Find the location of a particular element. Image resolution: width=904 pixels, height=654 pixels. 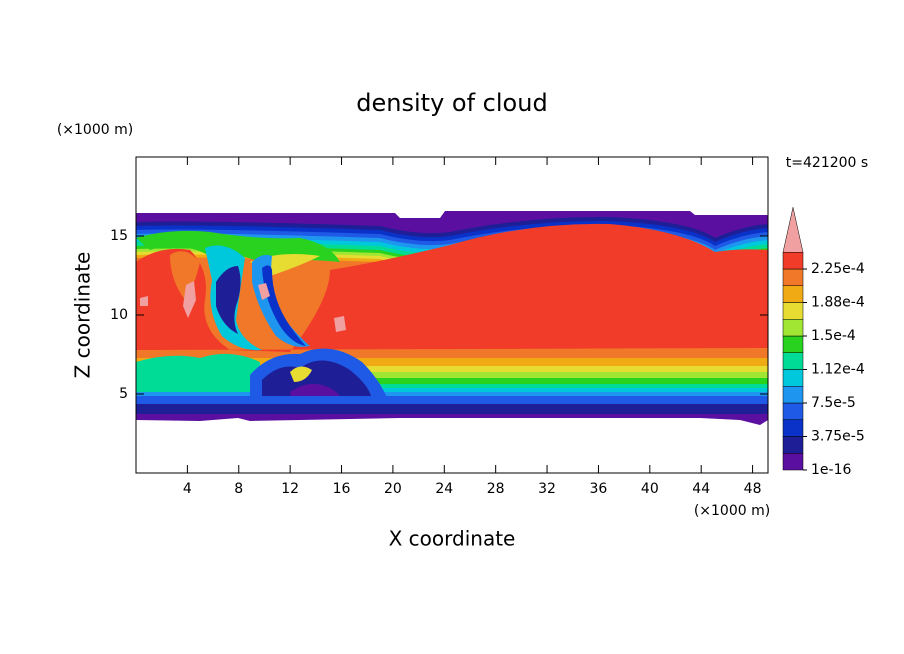

colorbar-tick-label: 3.75e-5 is located at coordinates (838, 437).